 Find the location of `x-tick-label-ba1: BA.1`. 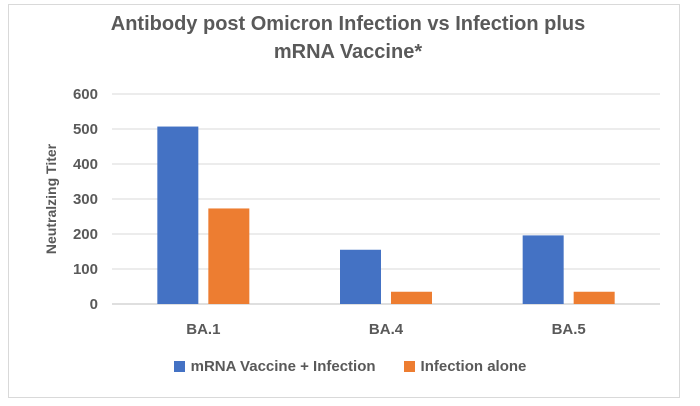

x-tick-label-ba1: BA.1 is located at coordinates (203, 329).